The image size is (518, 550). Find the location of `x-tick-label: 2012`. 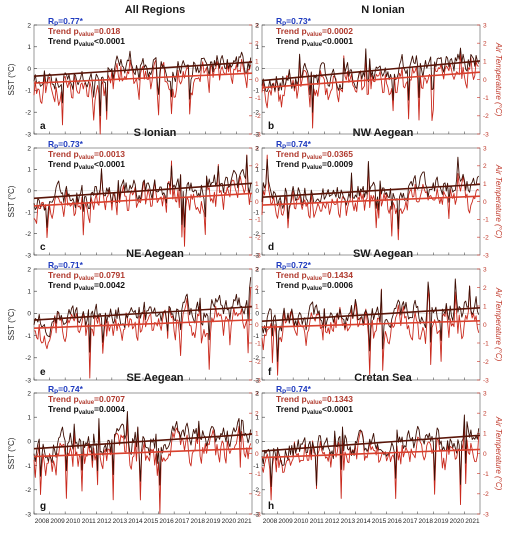

x-tick-label: 2012 is located at coordinates (332, 521).